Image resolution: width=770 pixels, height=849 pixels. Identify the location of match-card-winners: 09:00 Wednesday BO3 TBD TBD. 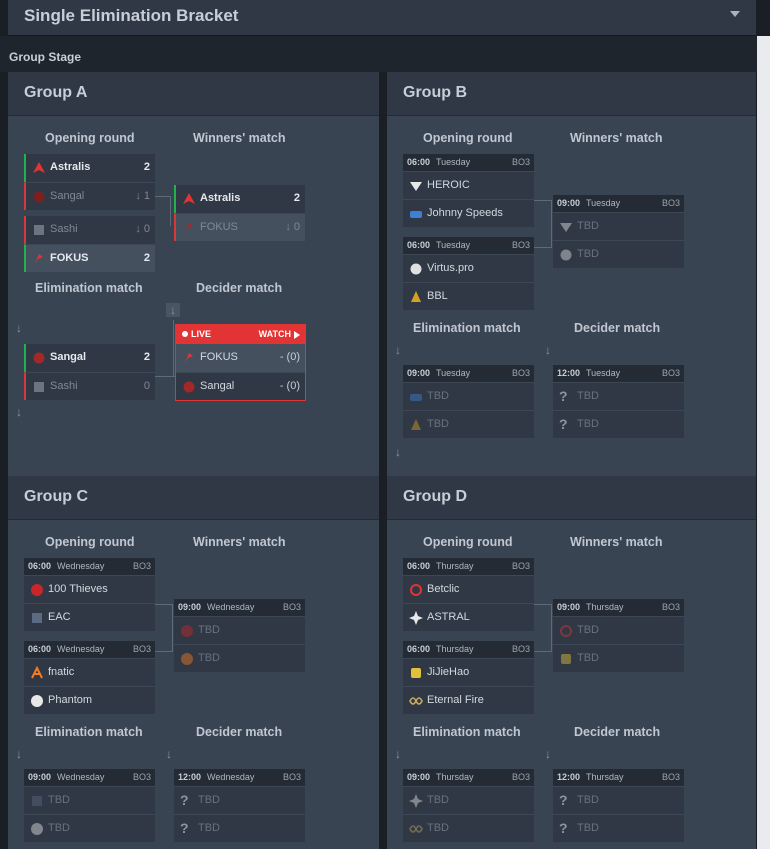
(239, 635).